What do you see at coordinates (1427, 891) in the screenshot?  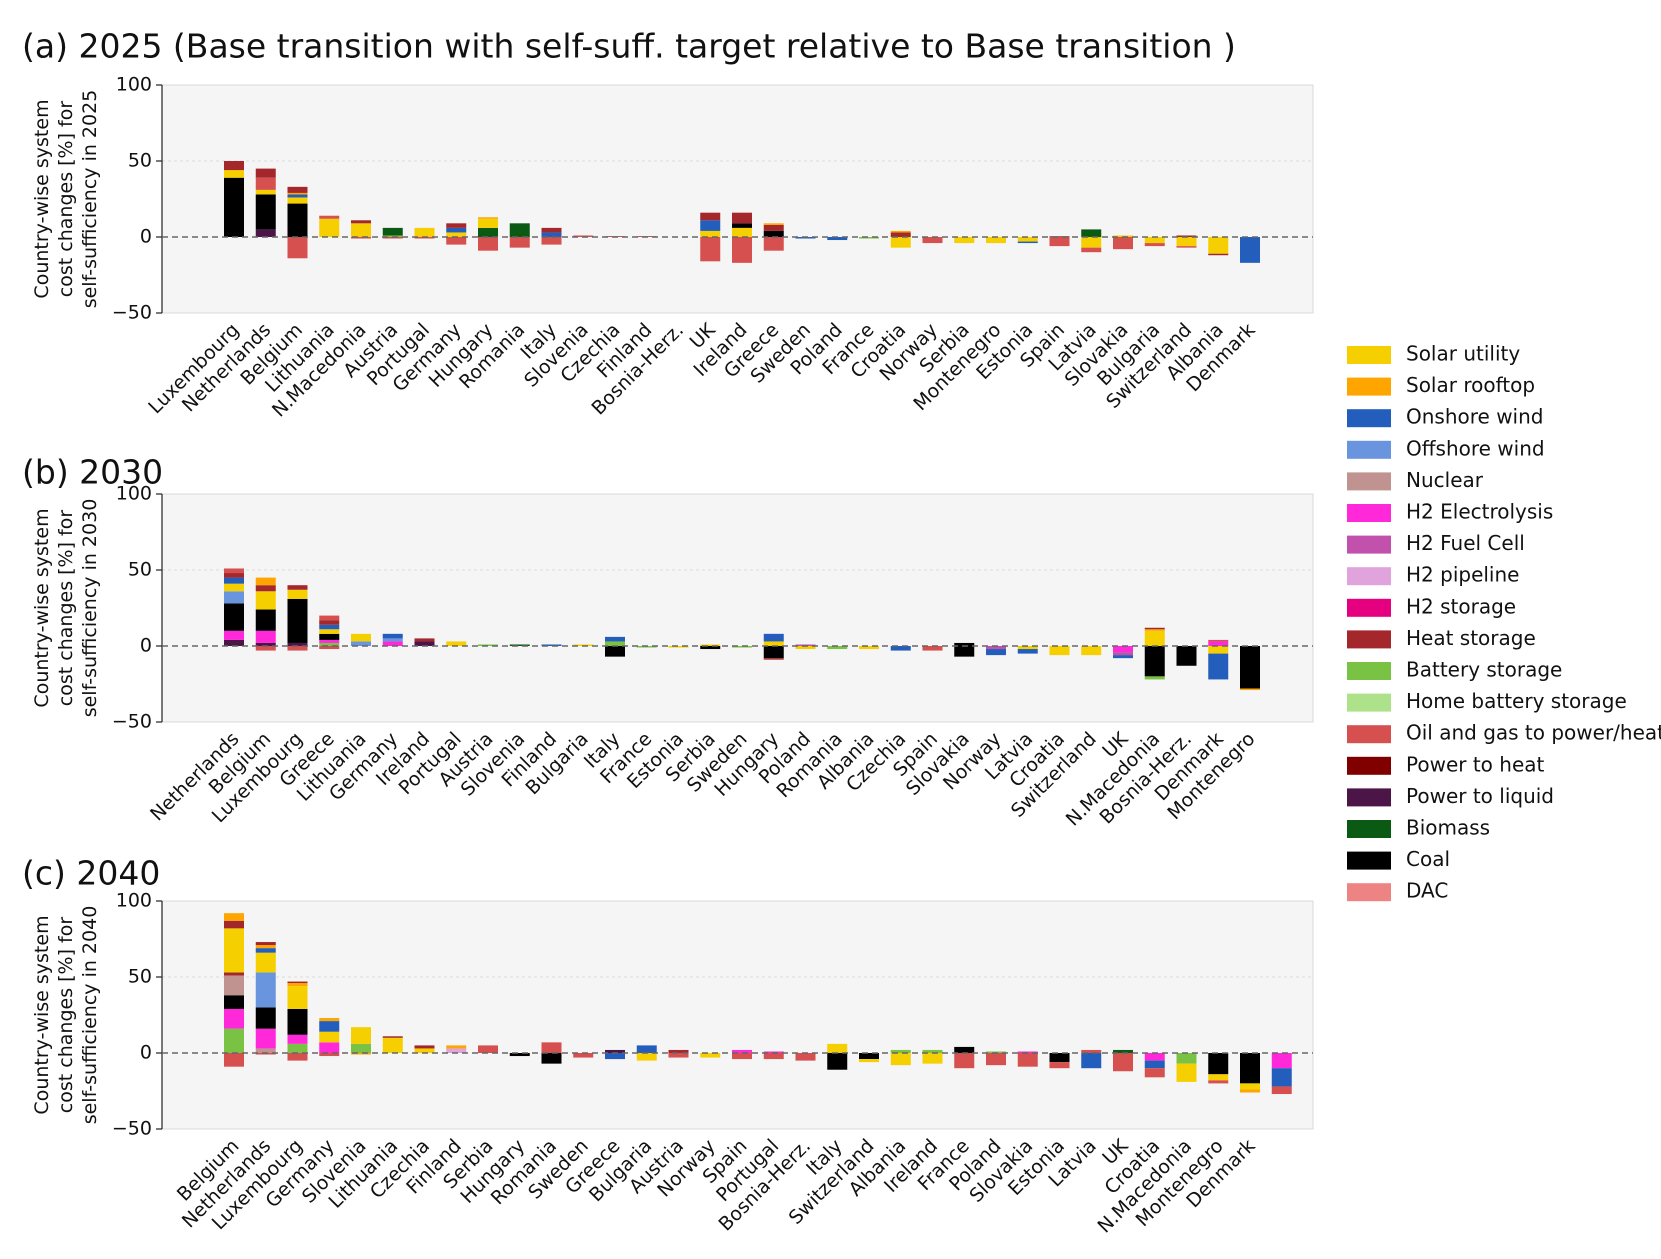 I see `legend-label: DAC` at bounding box center [1427, 891].